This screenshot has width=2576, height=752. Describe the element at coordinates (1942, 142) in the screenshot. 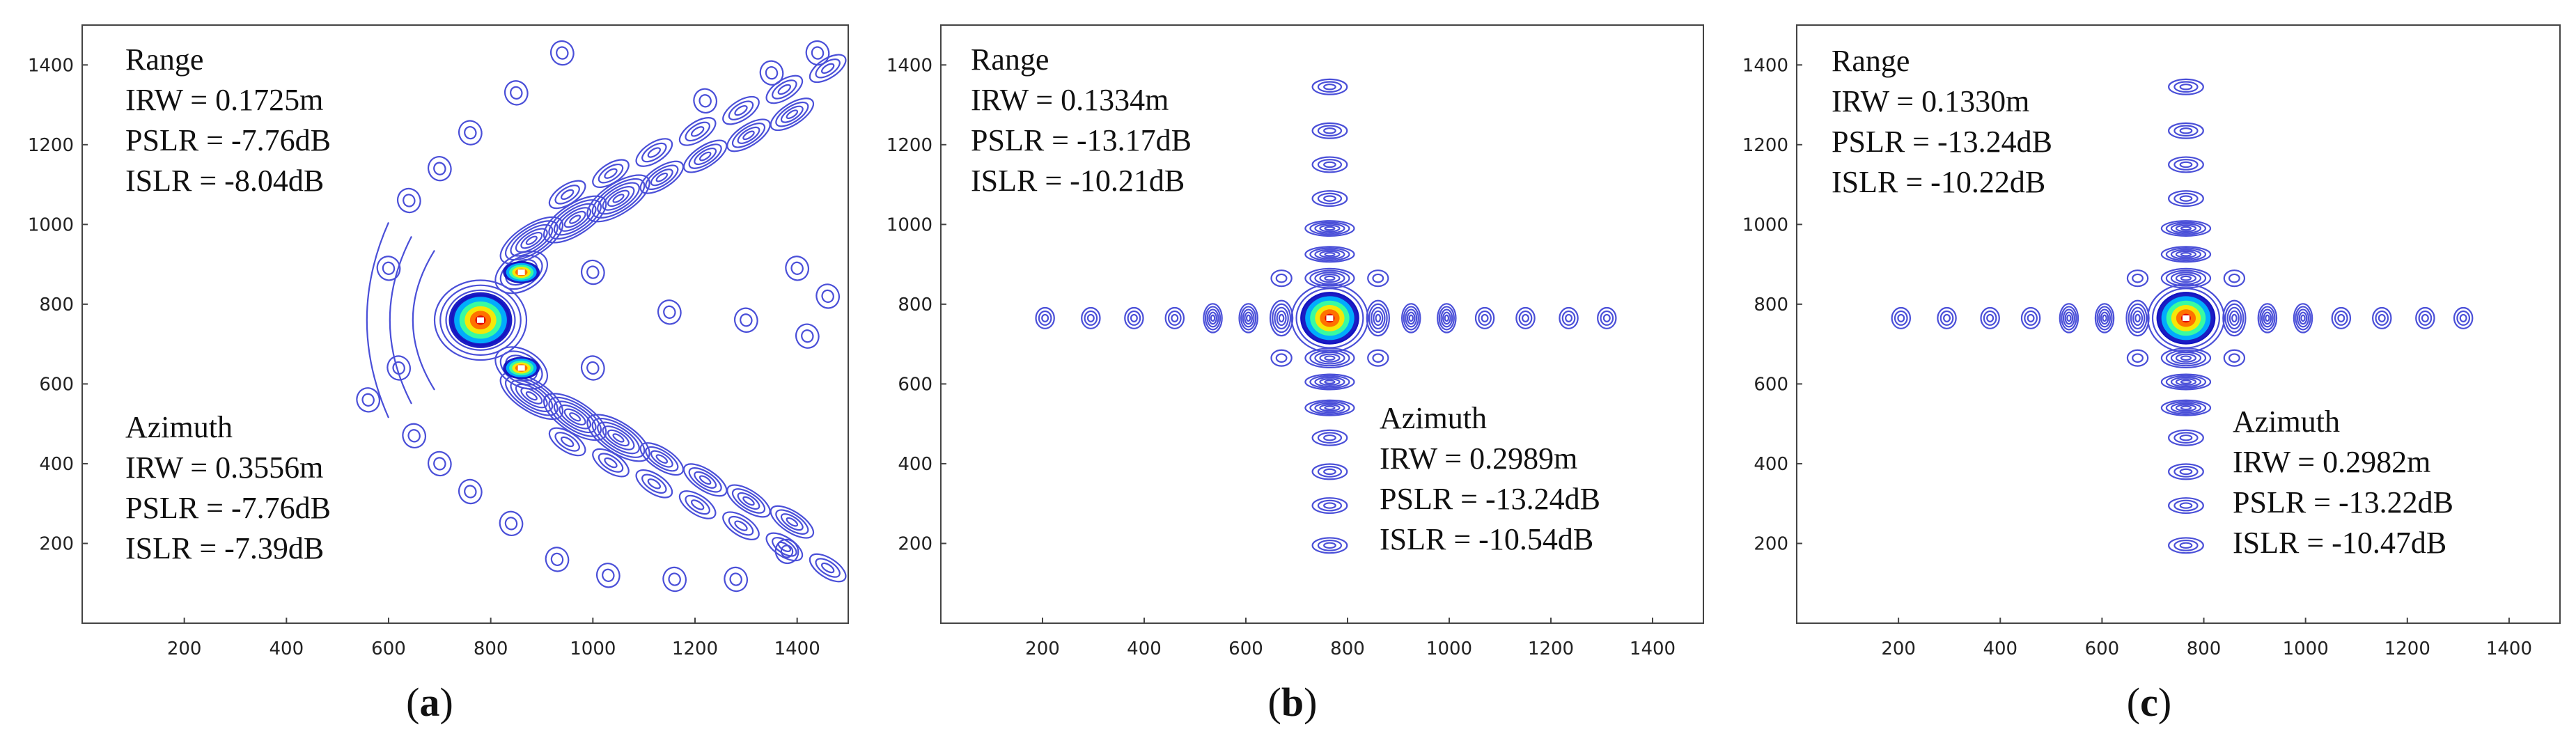

I see `range-pslr: PSLR = -13.24dB` at that location.